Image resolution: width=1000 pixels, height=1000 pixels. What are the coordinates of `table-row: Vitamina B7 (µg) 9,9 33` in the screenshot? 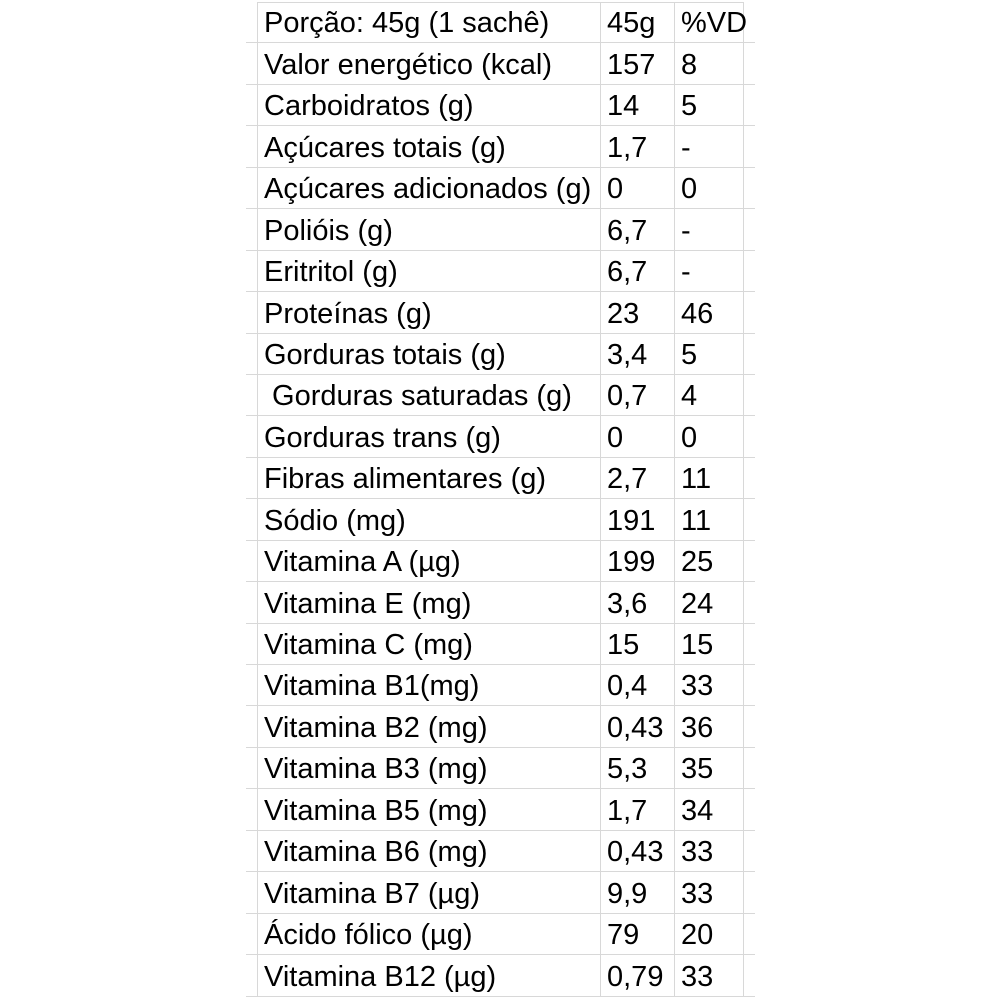 It's located at (500, 893).